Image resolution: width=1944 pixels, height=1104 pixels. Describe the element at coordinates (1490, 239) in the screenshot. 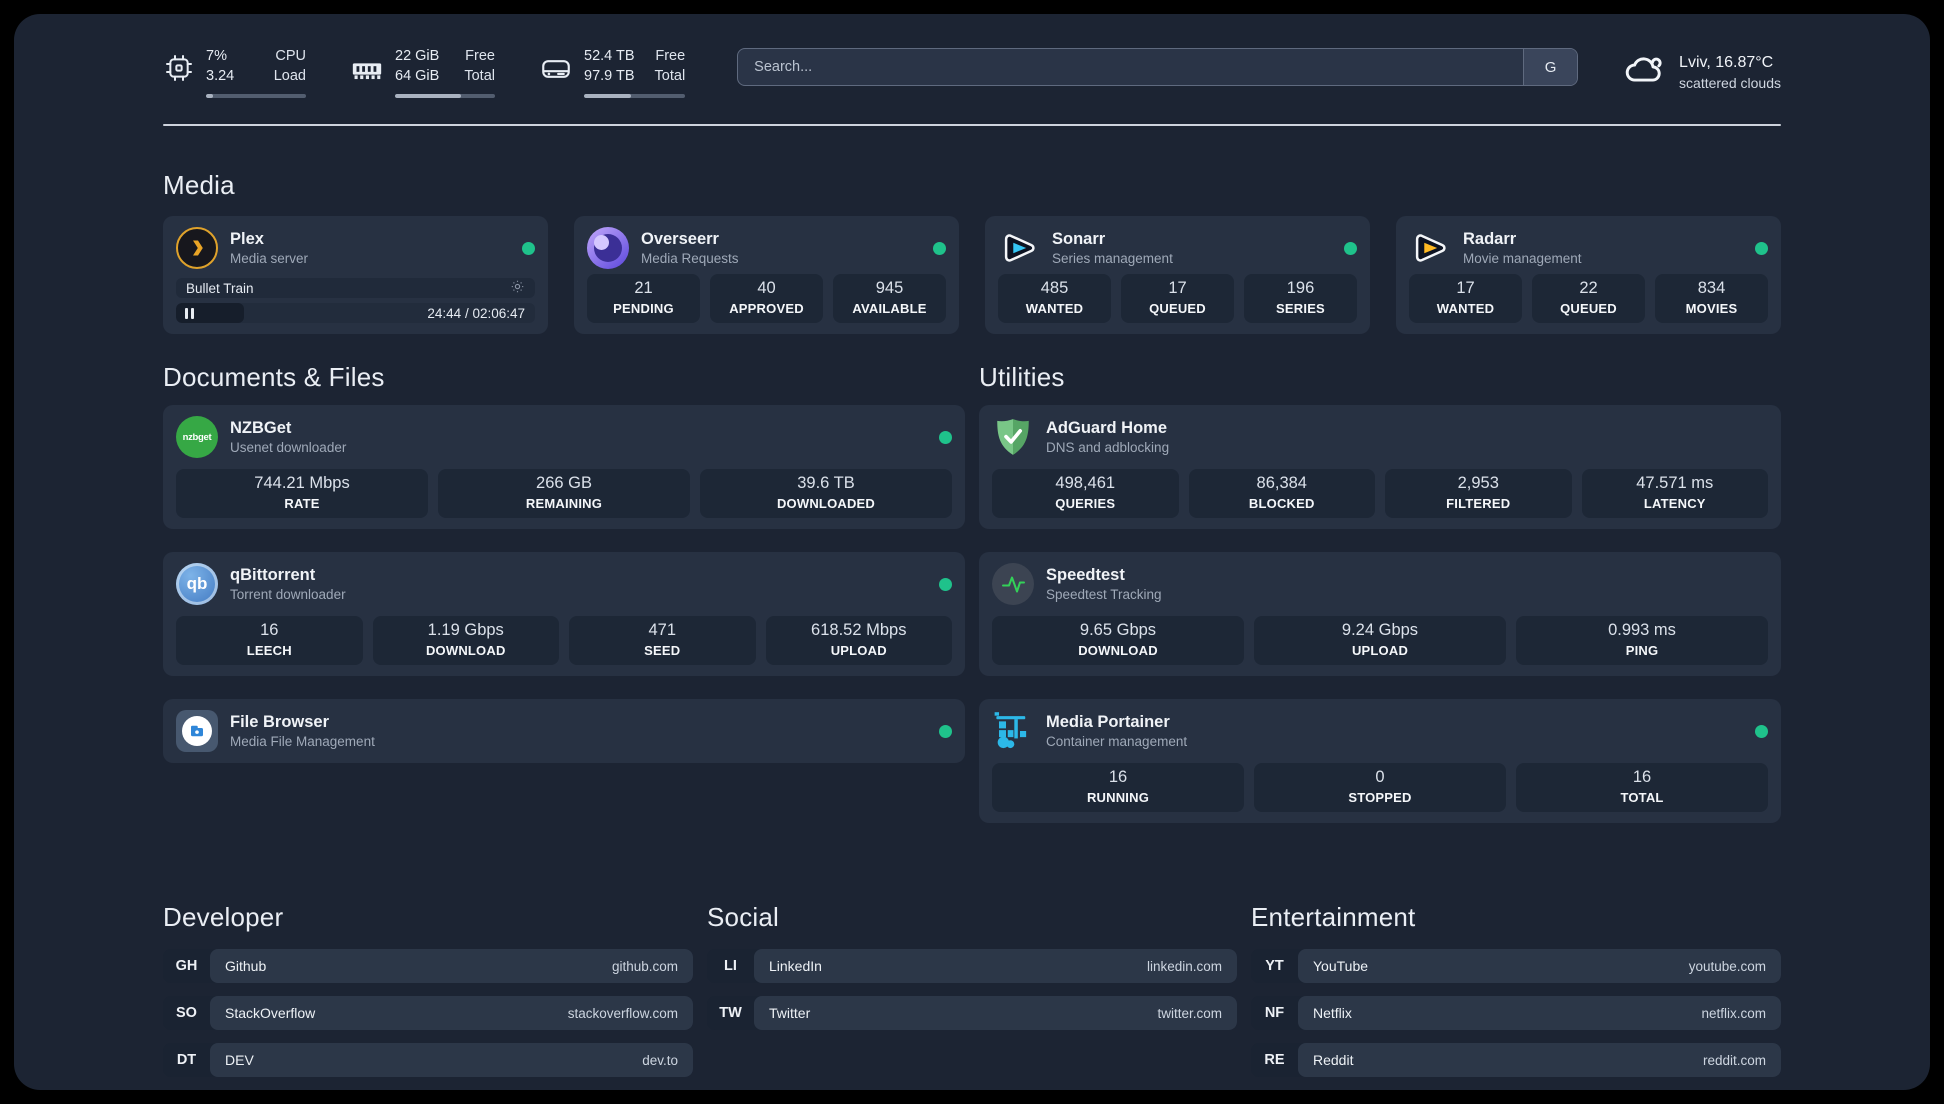

I see `service-name: Radarr` at that location.